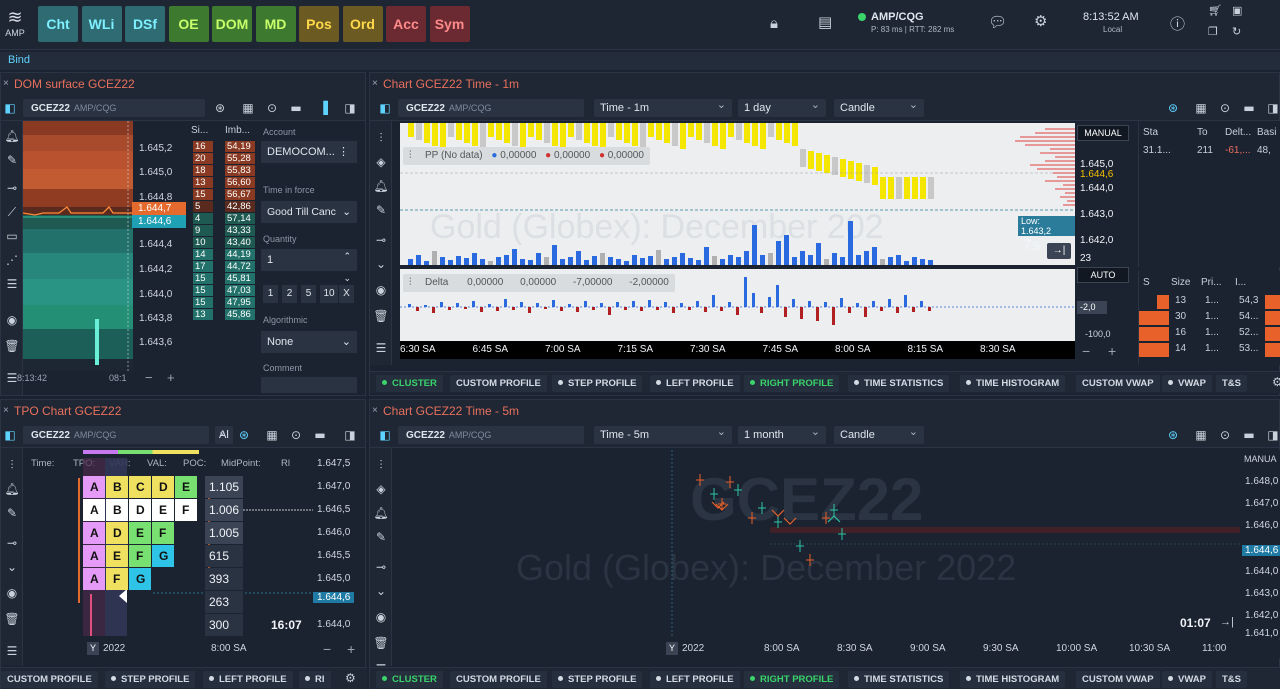 This screenshot has width=1280, height=689. What do you see at coordinates (1103, 133) in the screenshot?
I see `manual-scale-button: MANUAL` at bounding box center [1103, 133].